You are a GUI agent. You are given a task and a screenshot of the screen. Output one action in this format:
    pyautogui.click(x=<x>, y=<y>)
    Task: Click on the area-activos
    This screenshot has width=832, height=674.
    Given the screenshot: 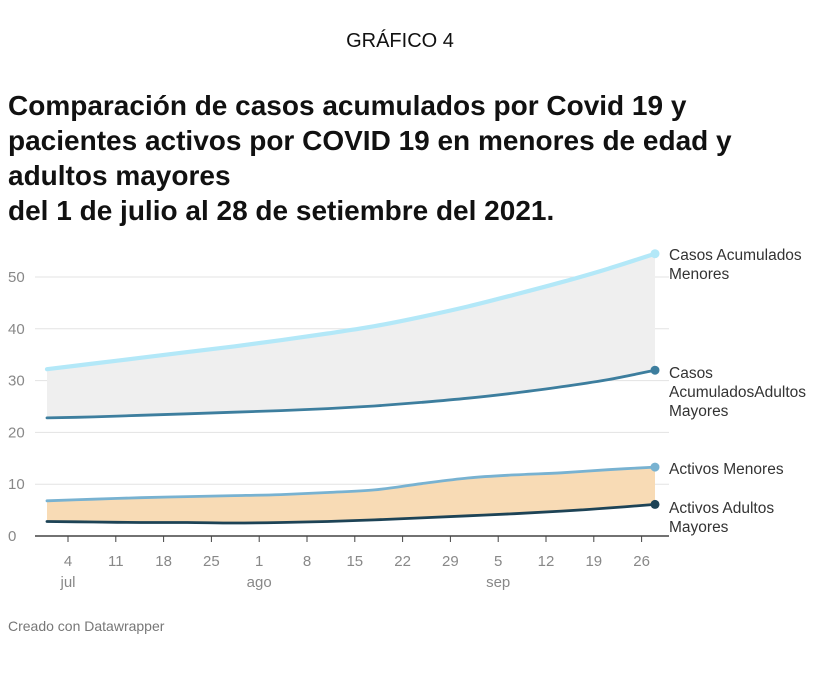 What is the action you would take?
    pyautogui.click(x=351, y=495)
    